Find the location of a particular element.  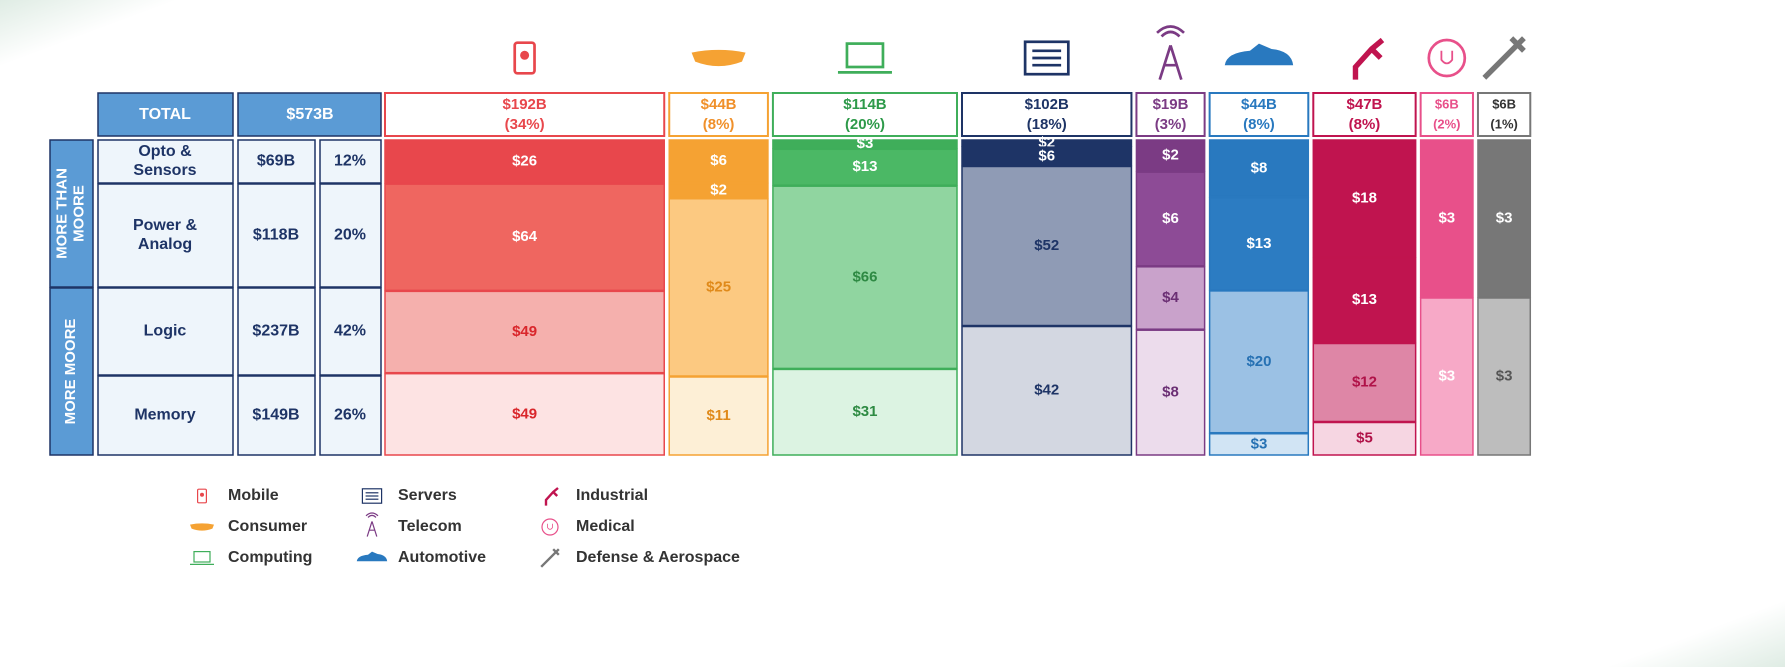

legend-label: Defense & Aerospace is located at coordinates (658, 557).